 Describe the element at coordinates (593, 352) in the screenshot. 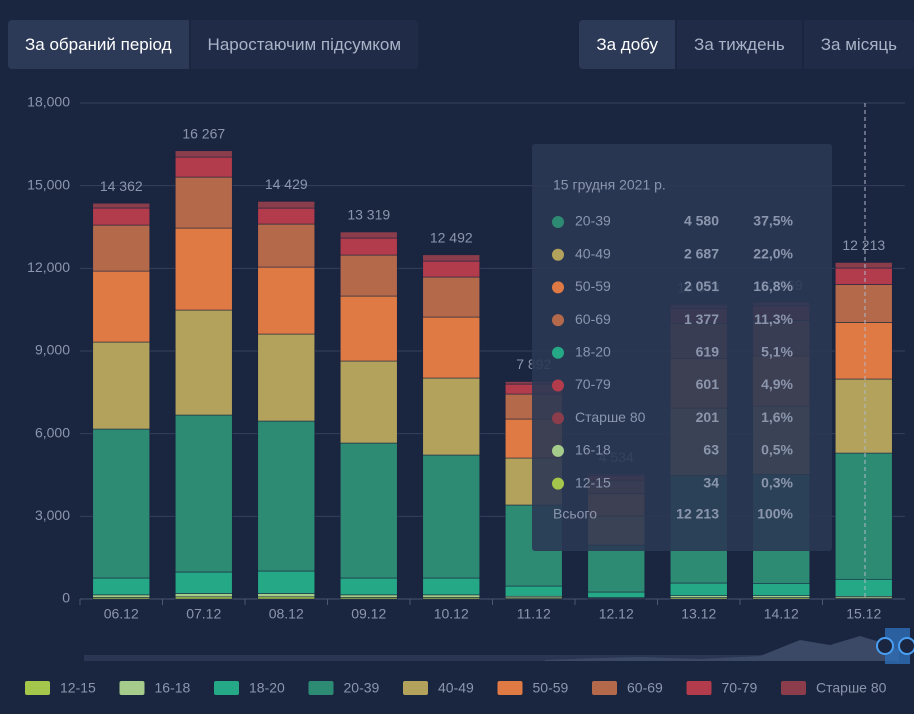

I see `tooltip-name: 18-20` at that location.